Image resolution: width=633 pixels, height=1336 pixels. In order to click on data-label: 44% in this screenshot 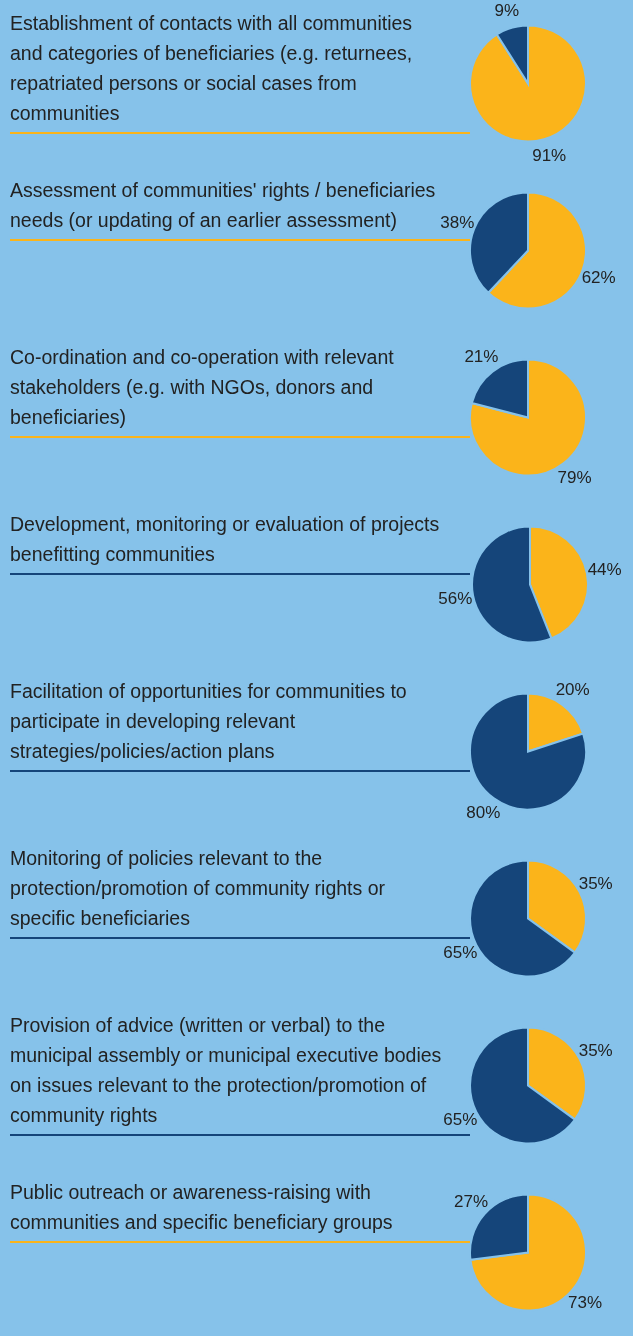, I will do `click(604, 570)`.